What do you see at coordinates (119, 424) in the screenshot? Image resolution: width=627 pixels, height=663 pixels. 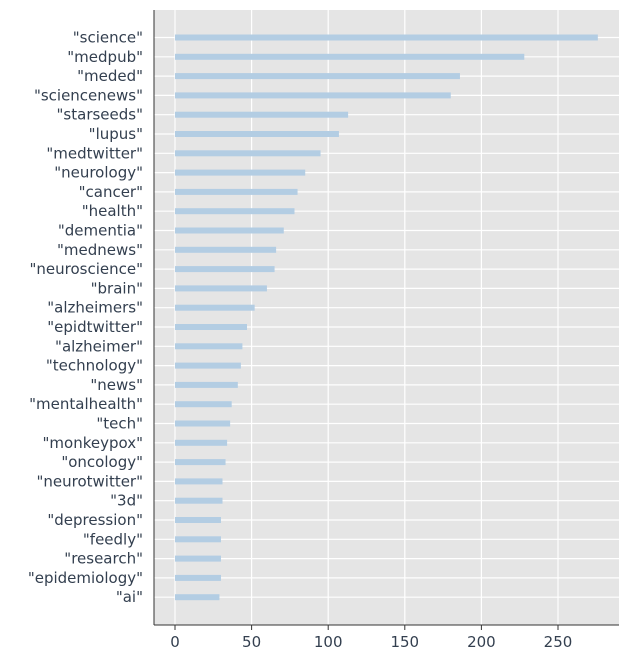 I see `y-tick-label: "tech"` at bounding box center [119, 424].